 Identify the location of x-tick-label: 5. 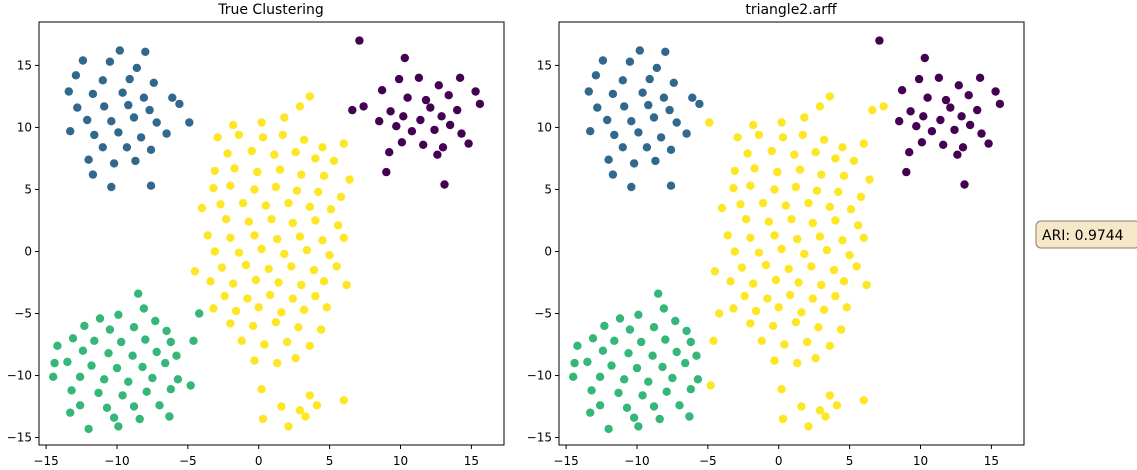
(850, 461).